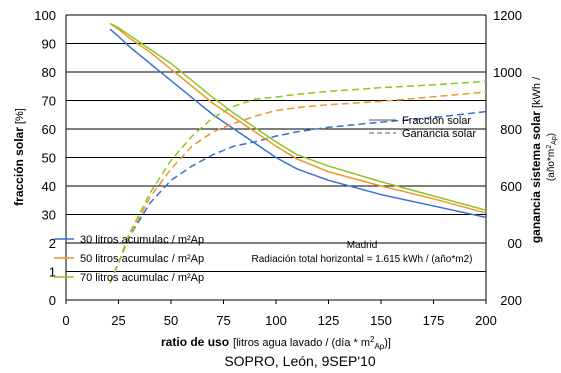 The width and height of the screenshot is (561, 373). What do you see at coordinates (49, 129) in the screenshot?
I see `y-left-tick-label-6: 60` at bounding box center [49, 129].